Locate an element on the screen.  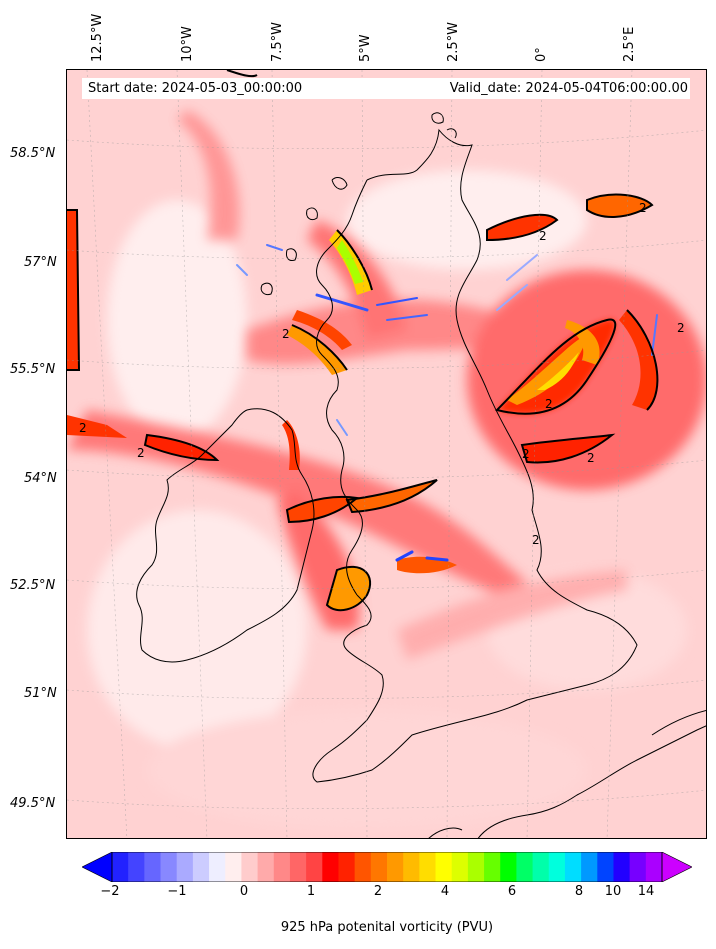
lat-label: 54°N is located at coordinates (40, 478).